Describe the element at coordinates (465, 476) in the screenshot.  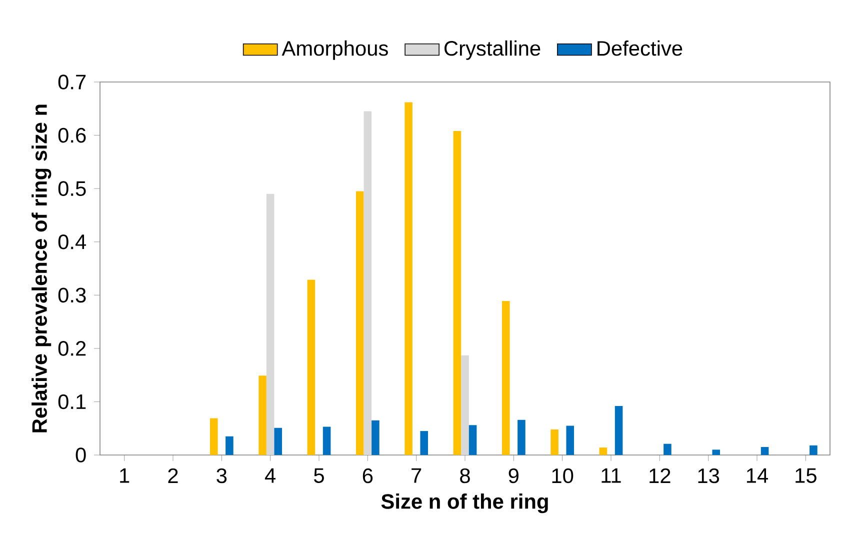
I see `x-tick-label: 8` at that location.